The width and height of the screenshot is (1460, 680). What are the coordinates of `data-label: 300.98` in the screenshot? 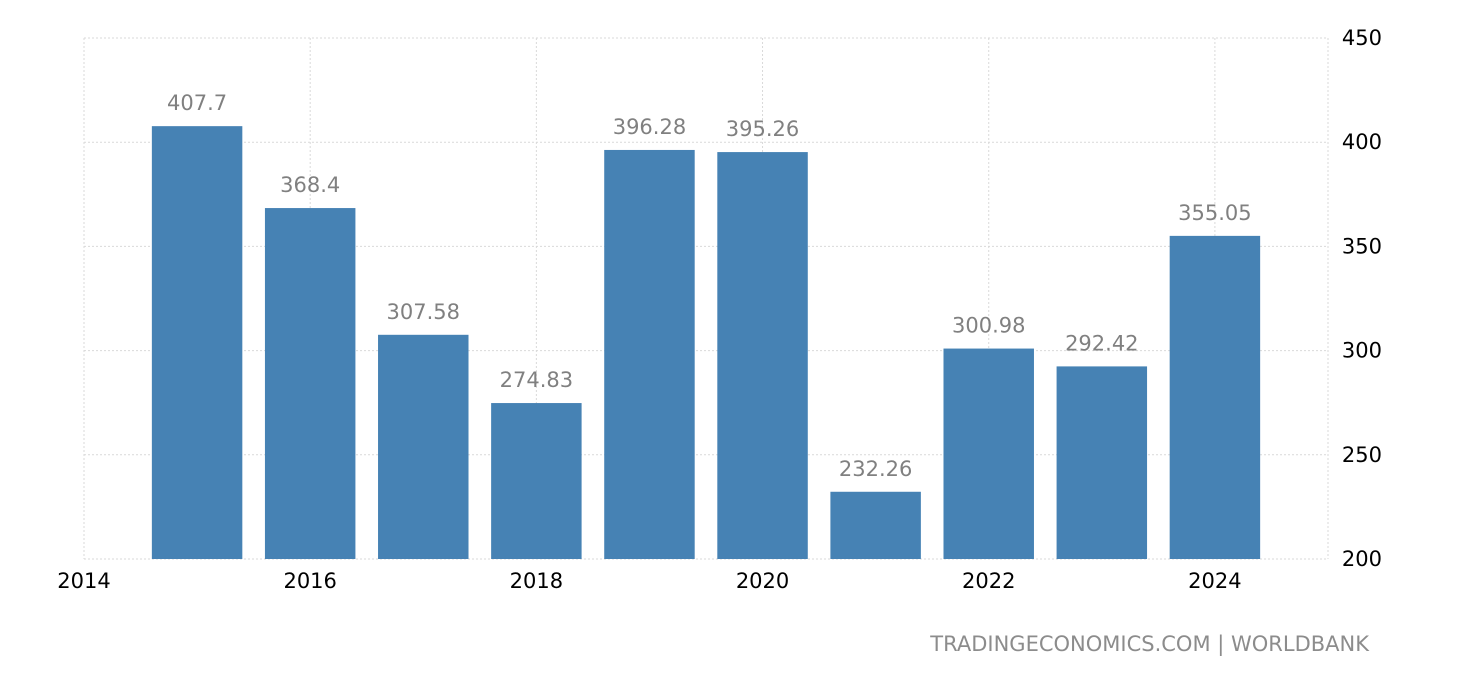 It's located at (988, 326).